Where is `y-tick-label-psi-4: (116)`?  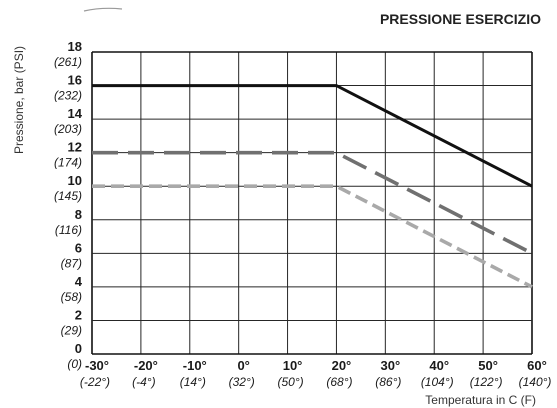
y-tick-label-psi-4: (116) is located at coordinates (68, 230).